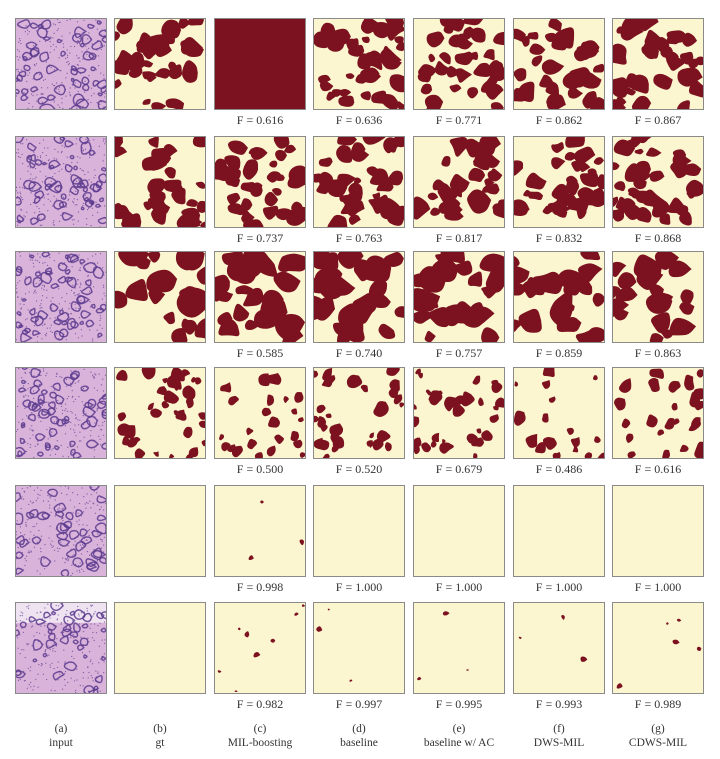  Describe the element at coordinates (559, 469) in the screenshot. I see `f-score: F = 0.486` at that location.